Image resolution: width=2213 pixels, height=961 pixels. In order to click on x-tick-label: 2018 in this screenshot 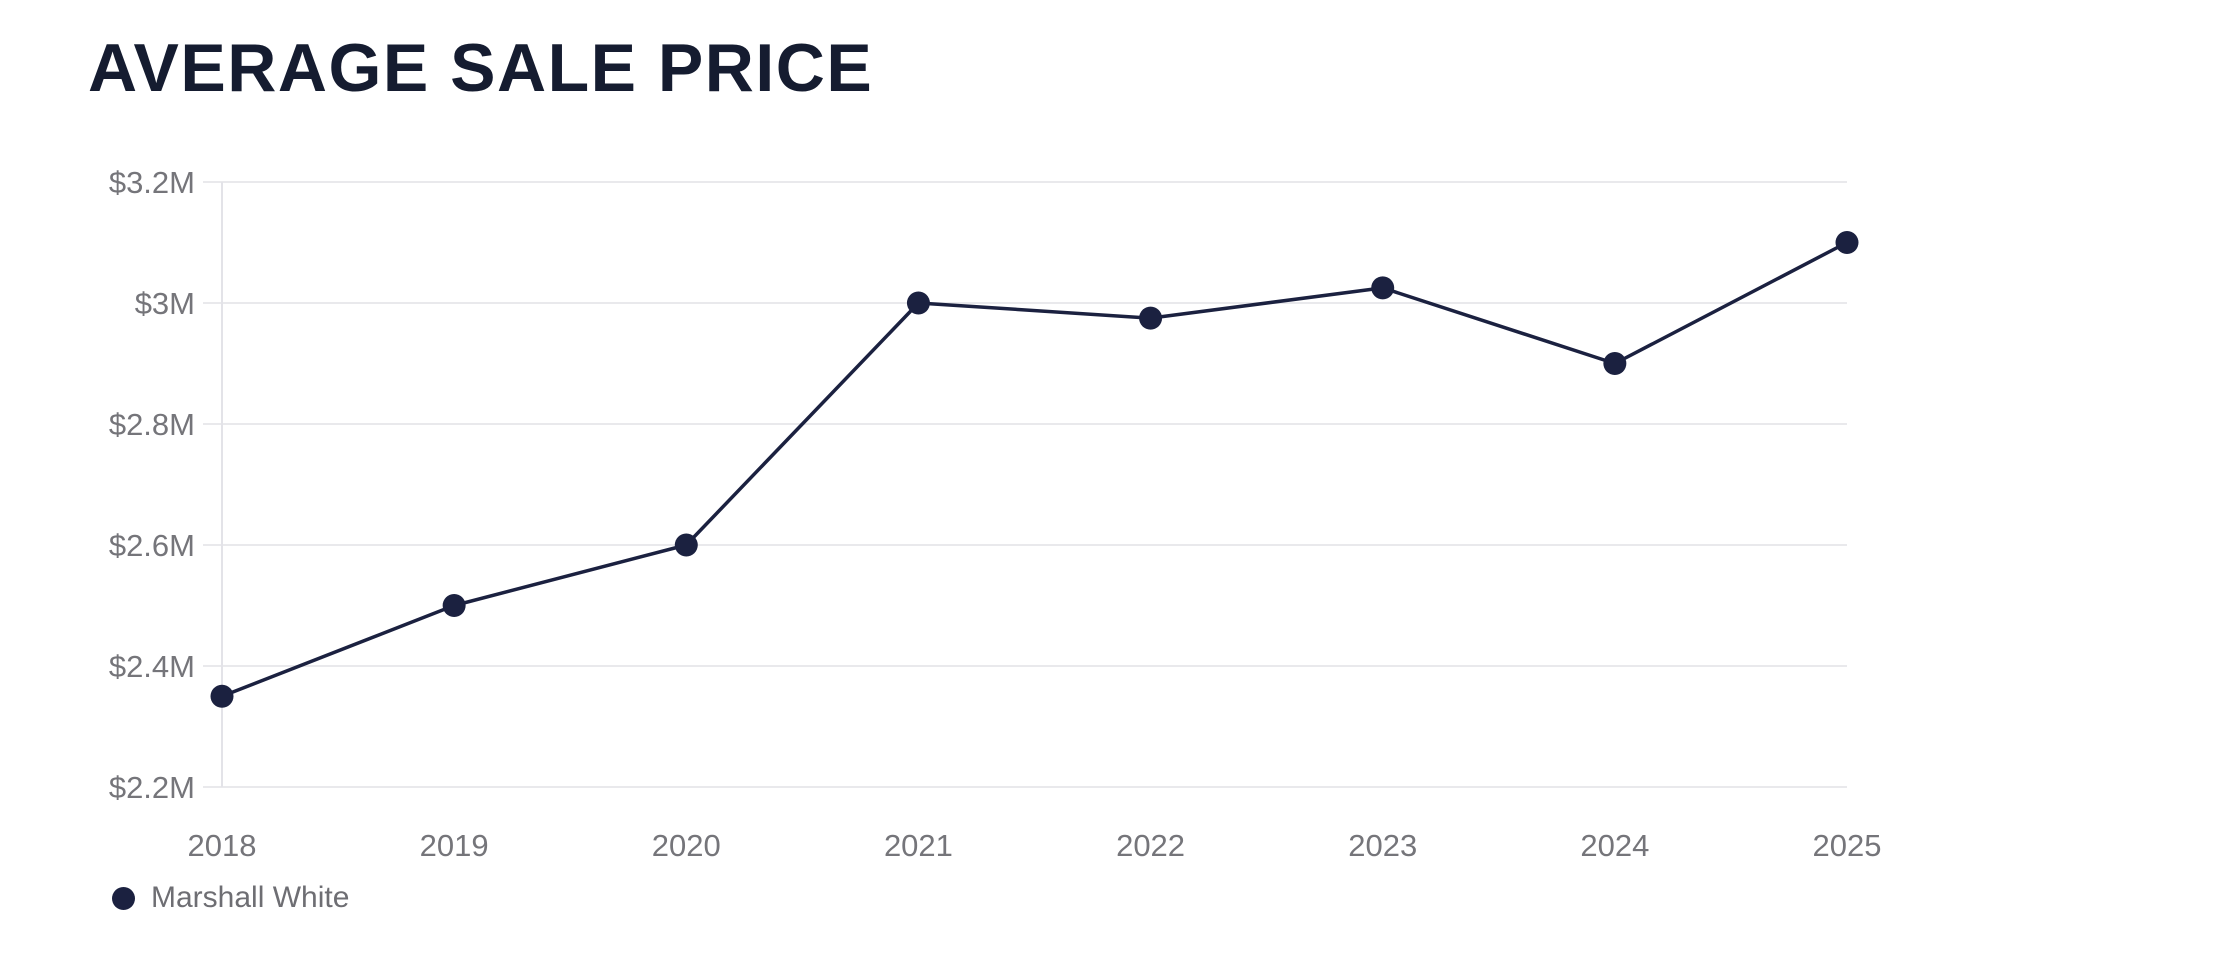, I will do `click(222, 845)`.